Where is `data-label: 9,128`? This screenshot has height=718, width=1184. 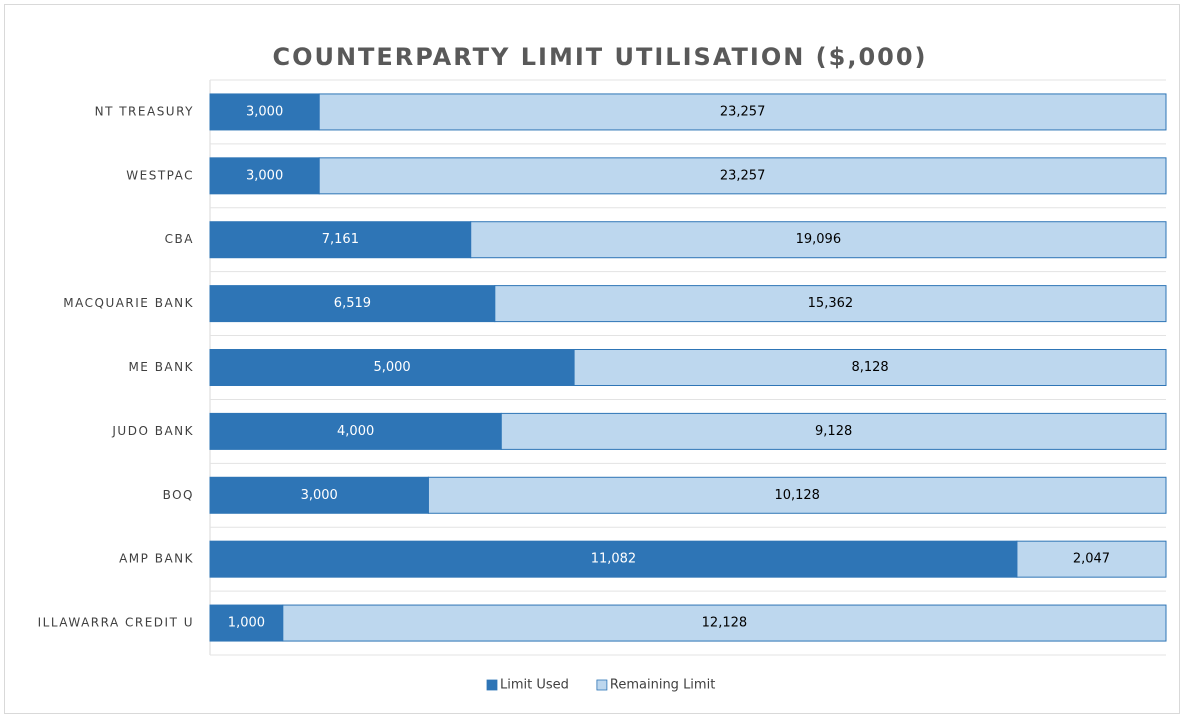
data-label: 9,128 is located at coordinates (833, 431).